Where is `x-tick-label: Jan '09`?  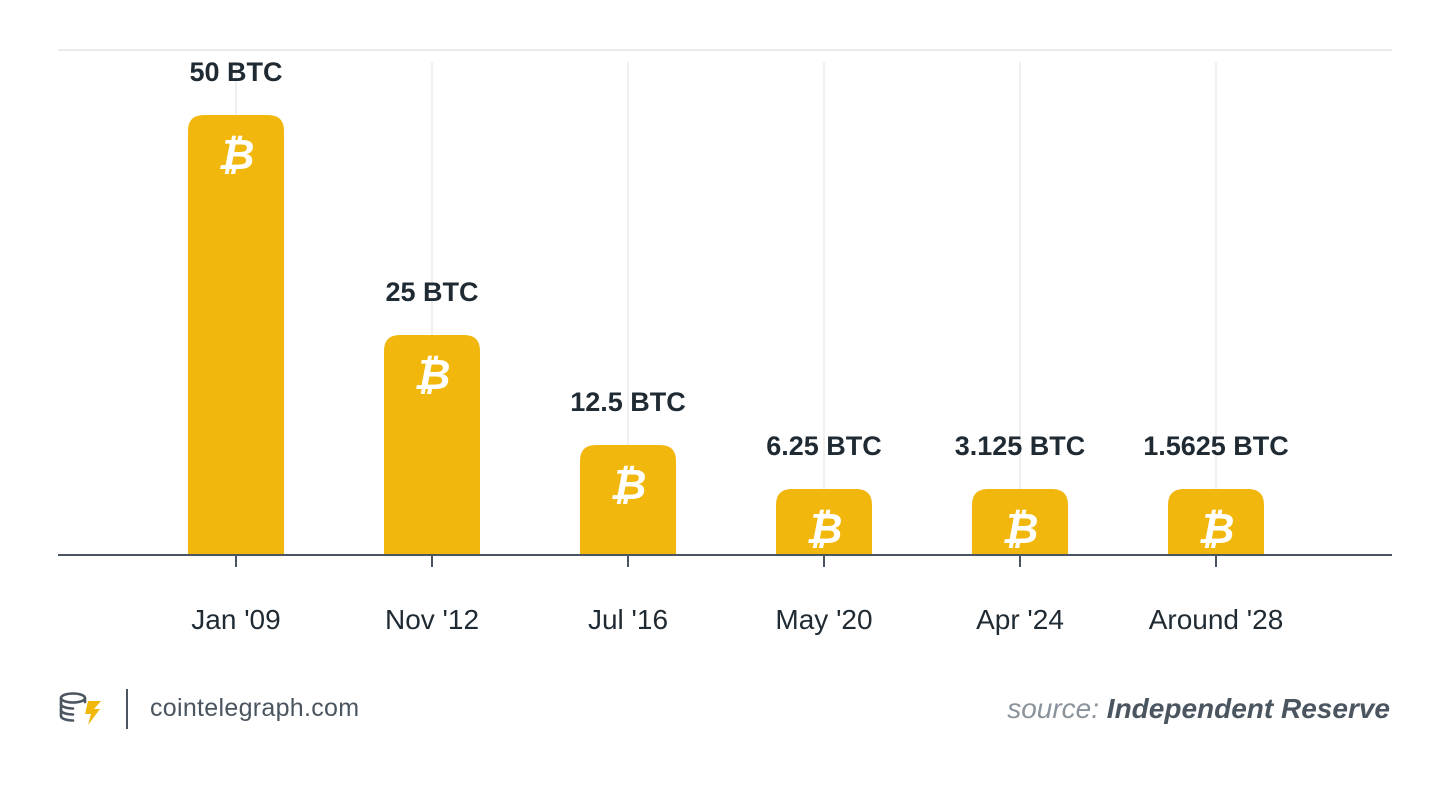
x-tick-label: Jan '09 is located at coordinates (235, 619).